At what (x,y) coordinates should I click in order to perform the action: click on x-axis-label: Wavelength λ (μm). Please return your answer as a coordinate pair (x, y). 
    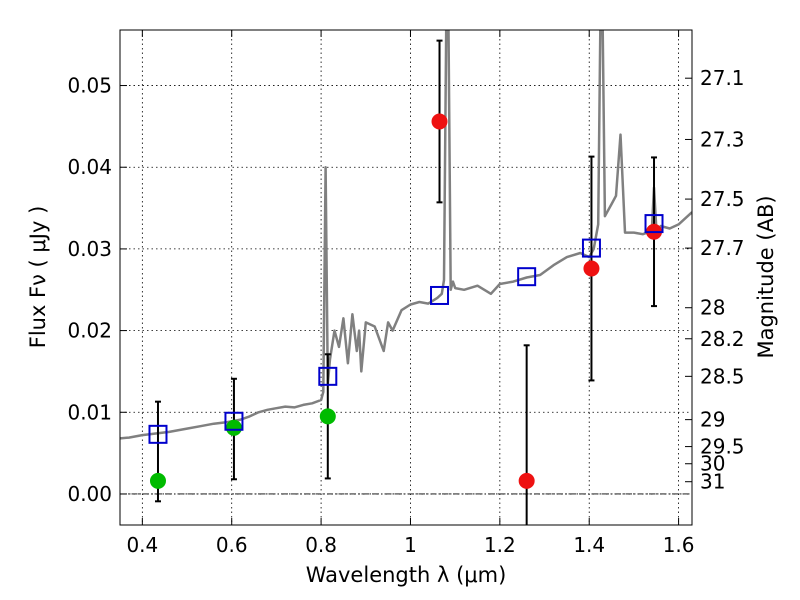
    Looking at the image, I should click on (406, 575).